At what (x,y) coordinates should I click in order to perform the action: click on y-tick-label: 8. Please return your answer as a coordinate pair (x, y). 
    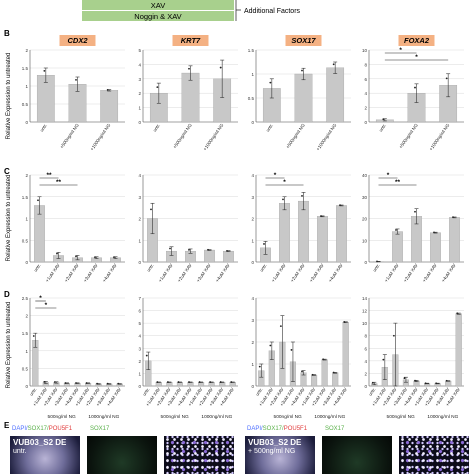
    Looking at the image, I should click on (365, 64).